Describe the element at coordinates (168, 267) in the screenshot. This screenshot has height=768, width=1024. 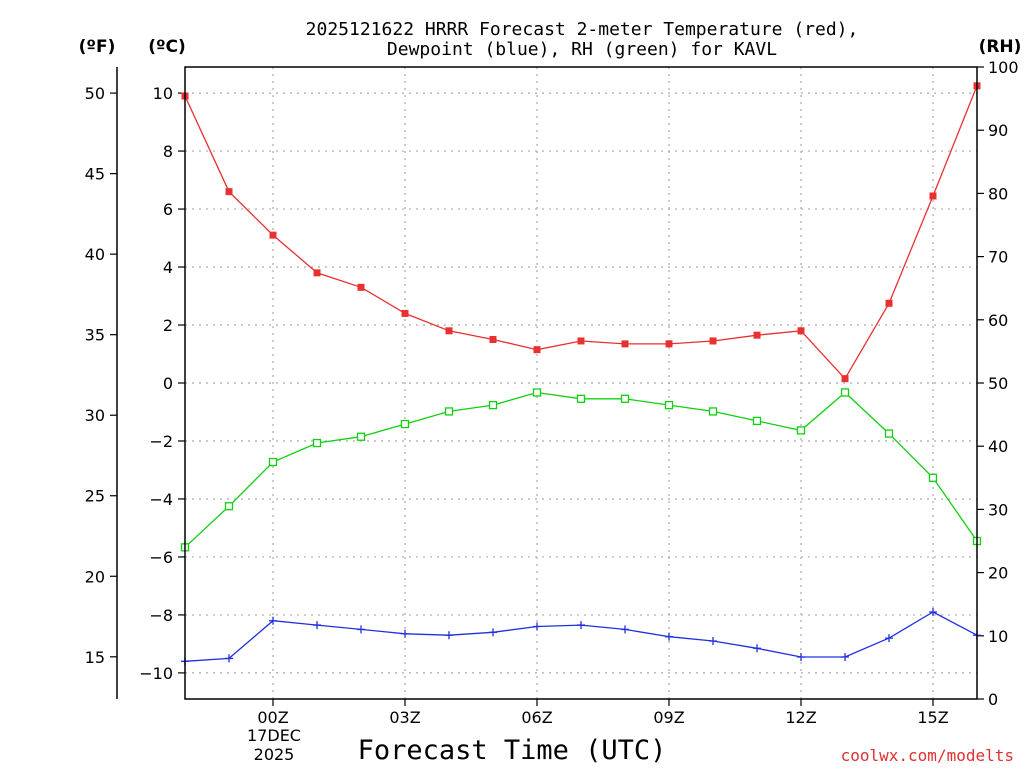
I see `celsius-tick-label: 4` at that location.